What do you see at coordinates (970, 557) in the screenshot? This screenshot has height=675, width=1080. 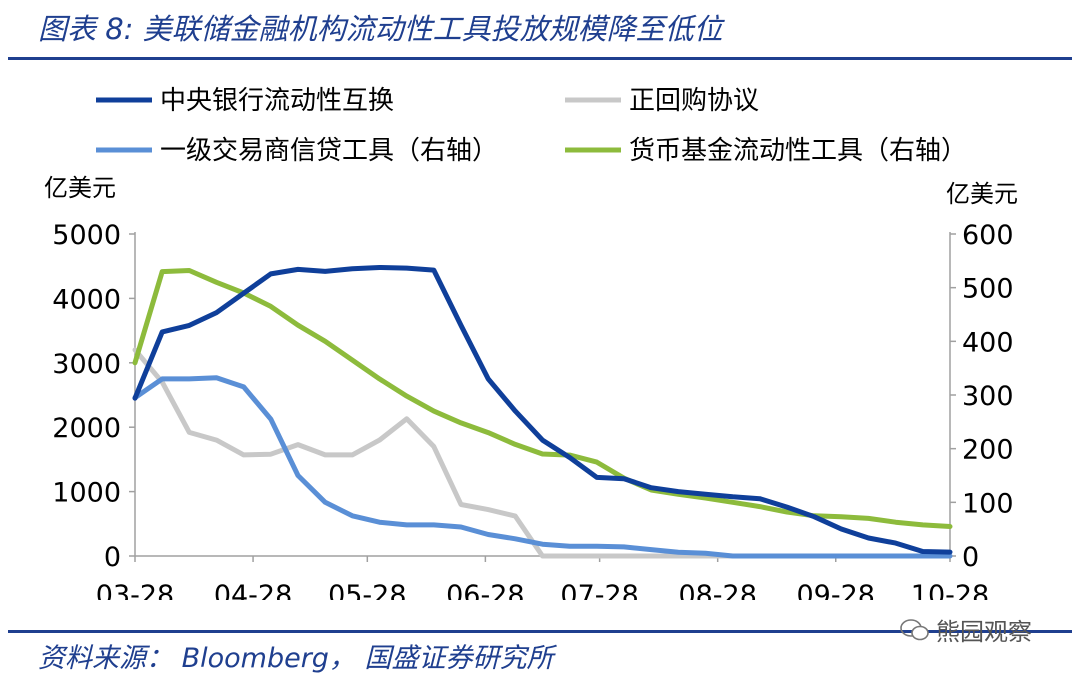 I see `right-tick-label: 0` at bounding box center [970, 557].